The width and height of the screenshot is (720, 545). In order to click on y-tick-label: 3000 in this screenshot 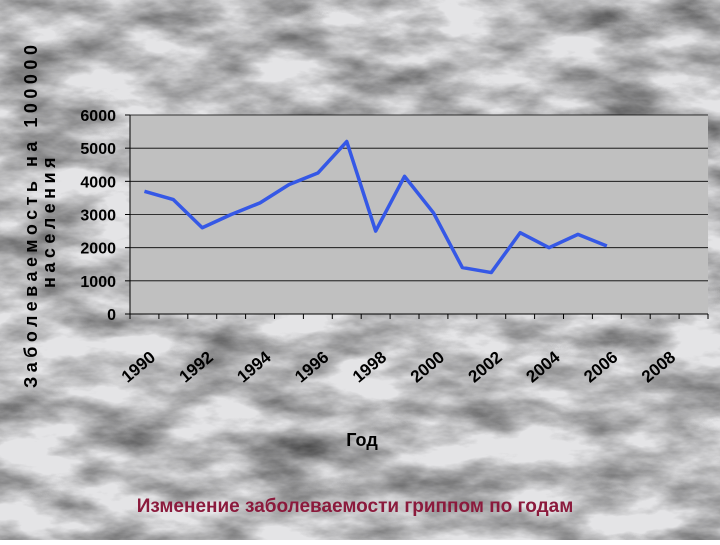, I will do `click(98, 216)`.